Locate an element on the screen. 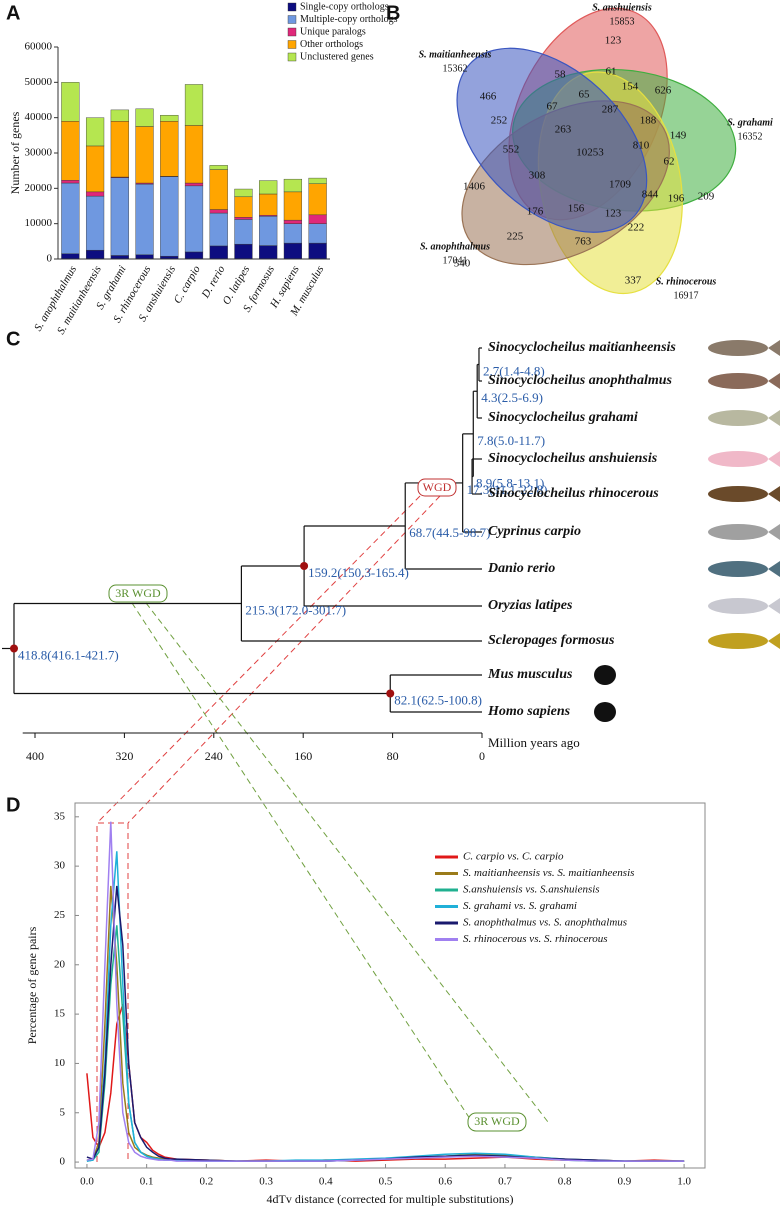 The image size is (782, 1213). region-count: 156 is located at coordinates (576, 209).